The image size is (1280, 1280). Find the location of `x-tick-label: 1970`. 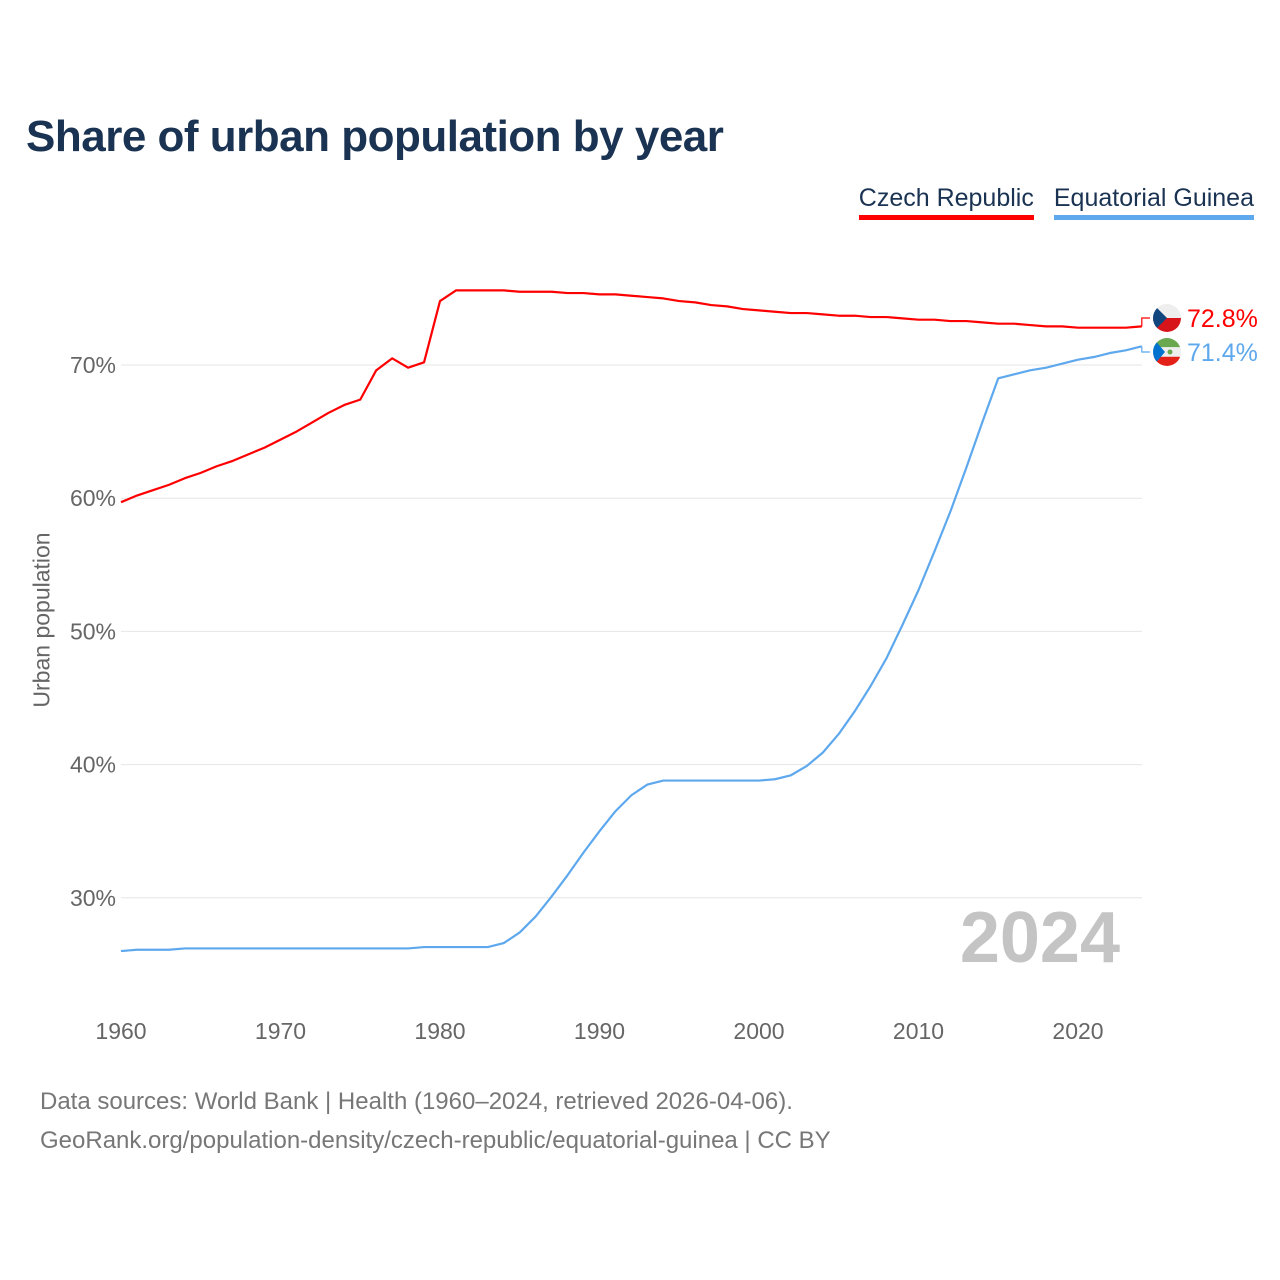

x-tick-label: 1970 is located at coordinates (280, 1031).